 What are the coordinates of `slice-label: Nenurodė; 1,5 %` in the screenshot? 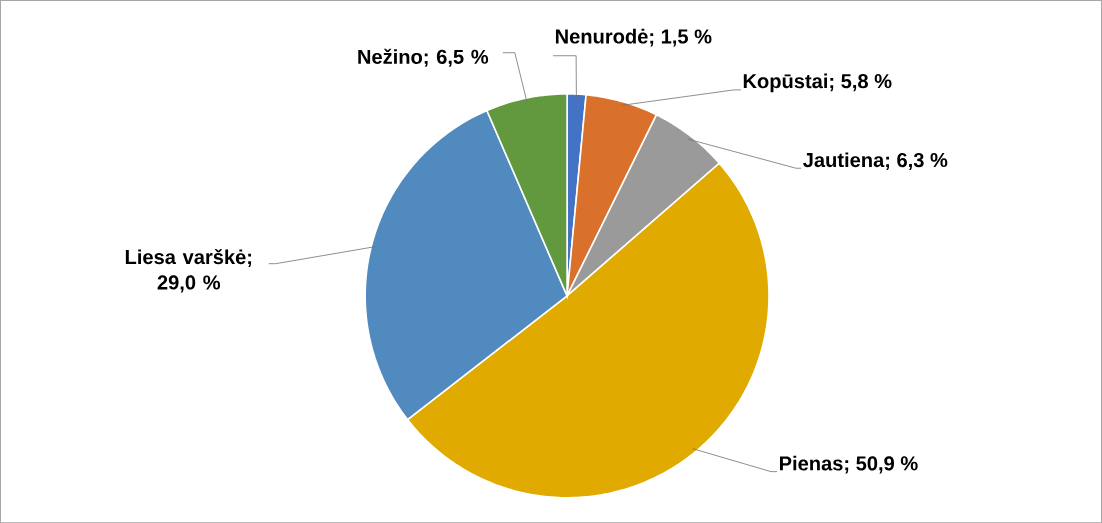 It's located at (633, 37).